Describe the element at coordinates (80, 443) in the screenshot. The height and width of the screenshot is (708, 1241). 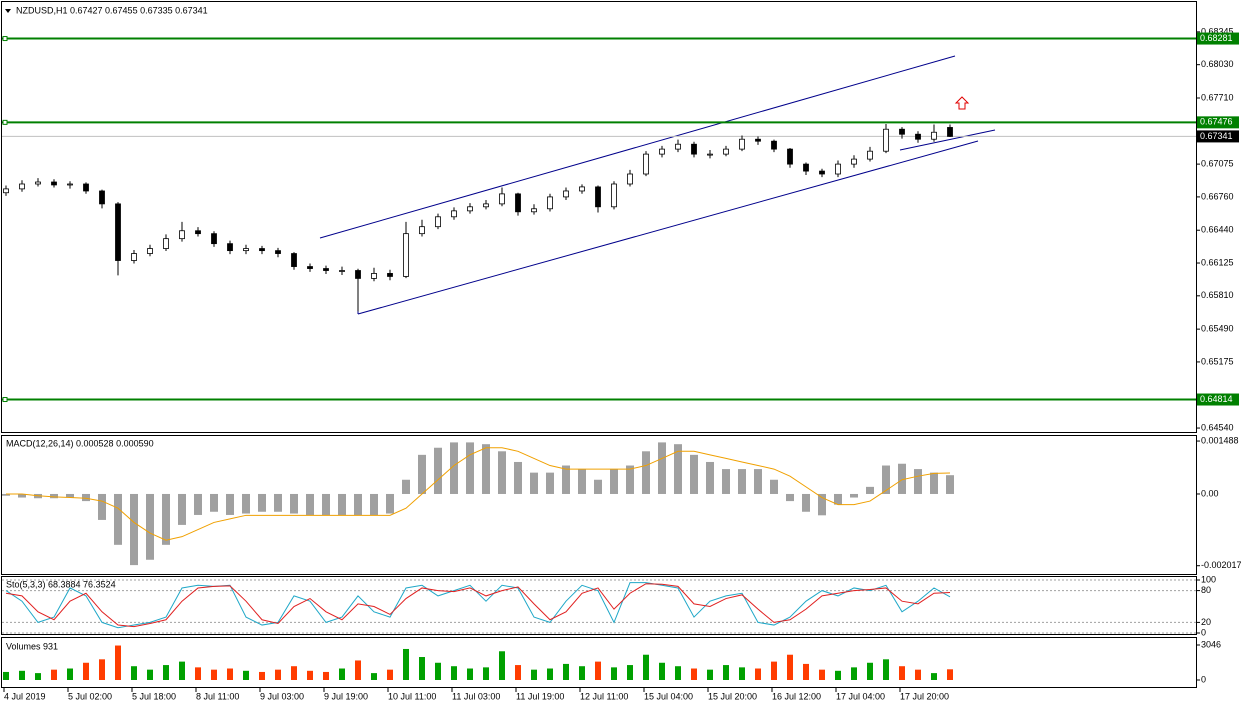
I see `macd-title: MACD(12,26,14) 0.000528 0.000590` at that location.